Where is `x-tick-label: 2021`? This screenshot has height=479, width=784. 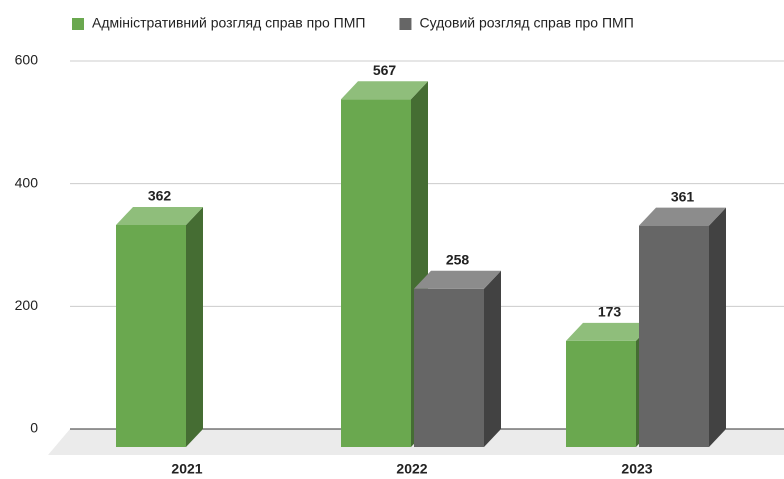
x-tick-label: 2021 is located at coordinates (186, 469).